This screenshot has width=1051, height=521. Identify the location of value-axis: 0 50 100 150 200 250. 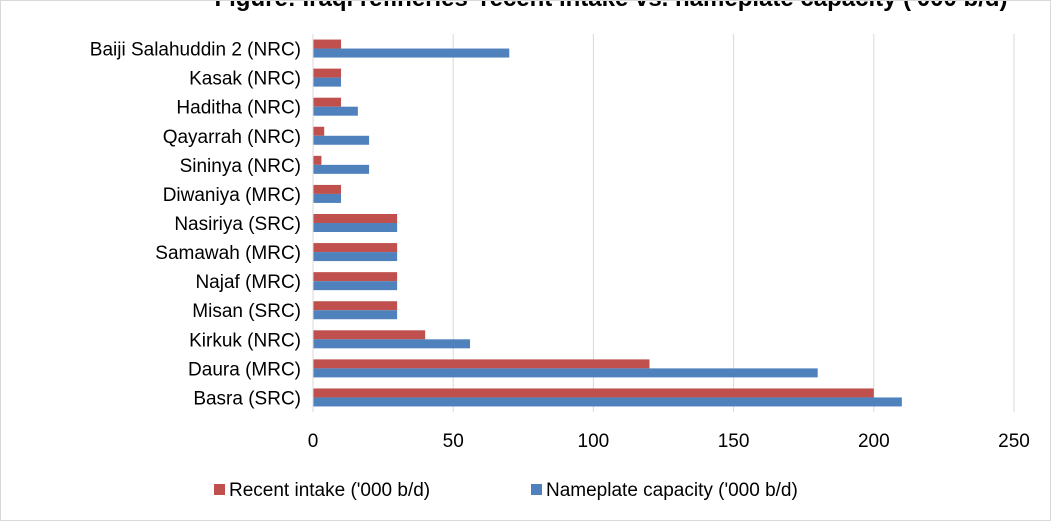
(669, 441).